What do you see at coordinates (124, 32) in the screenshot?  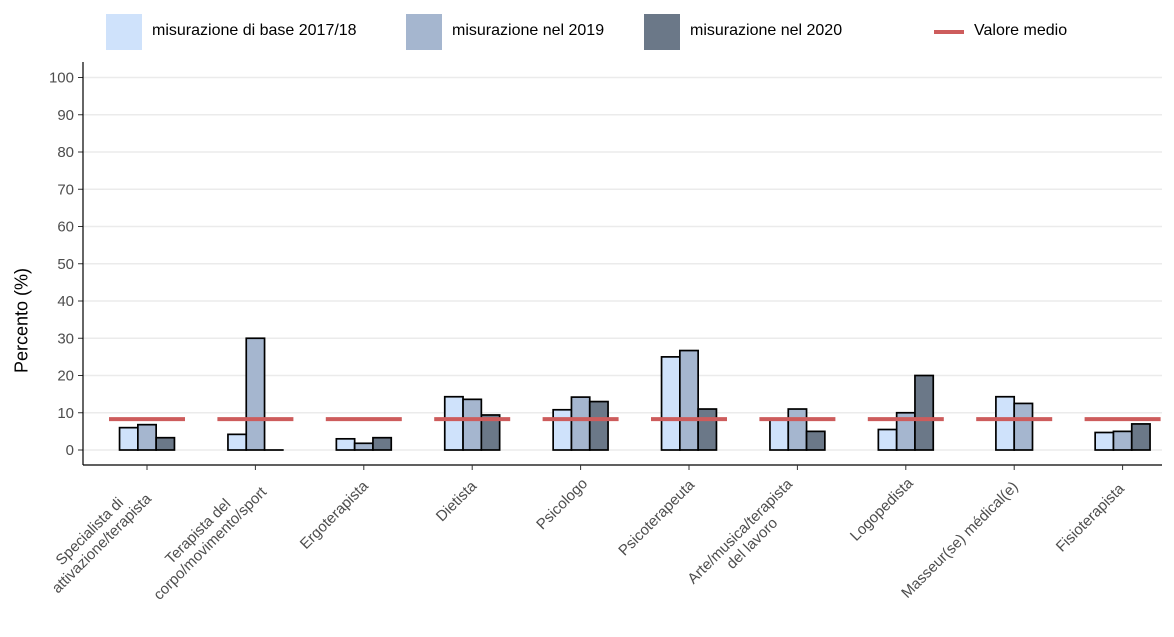 I see `legend-swatch-baseline` at bounding box center [124, 32].